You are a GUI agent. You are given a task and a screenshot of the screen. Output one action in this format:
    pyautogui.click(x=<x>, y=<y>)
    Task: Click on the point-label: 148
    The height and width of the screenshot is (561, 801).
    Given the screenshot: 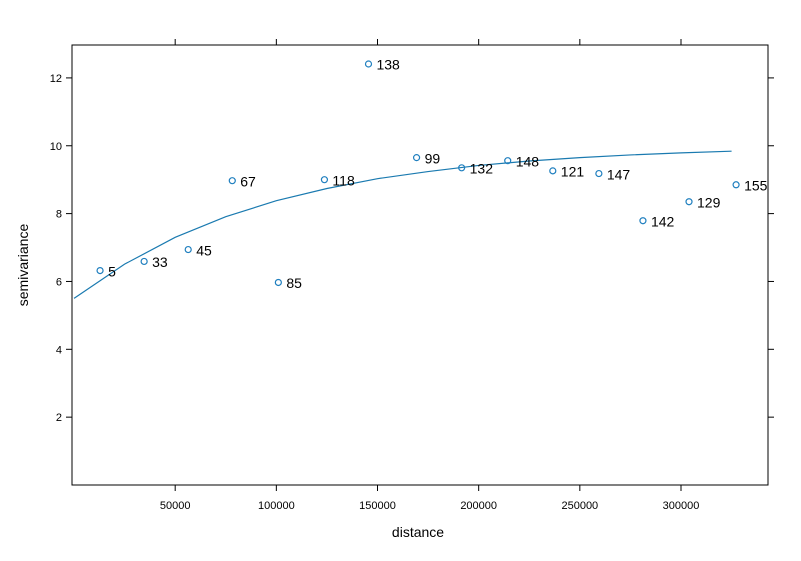 What is the action you would take?
    pyautogui.click(x=528, y=161)
    